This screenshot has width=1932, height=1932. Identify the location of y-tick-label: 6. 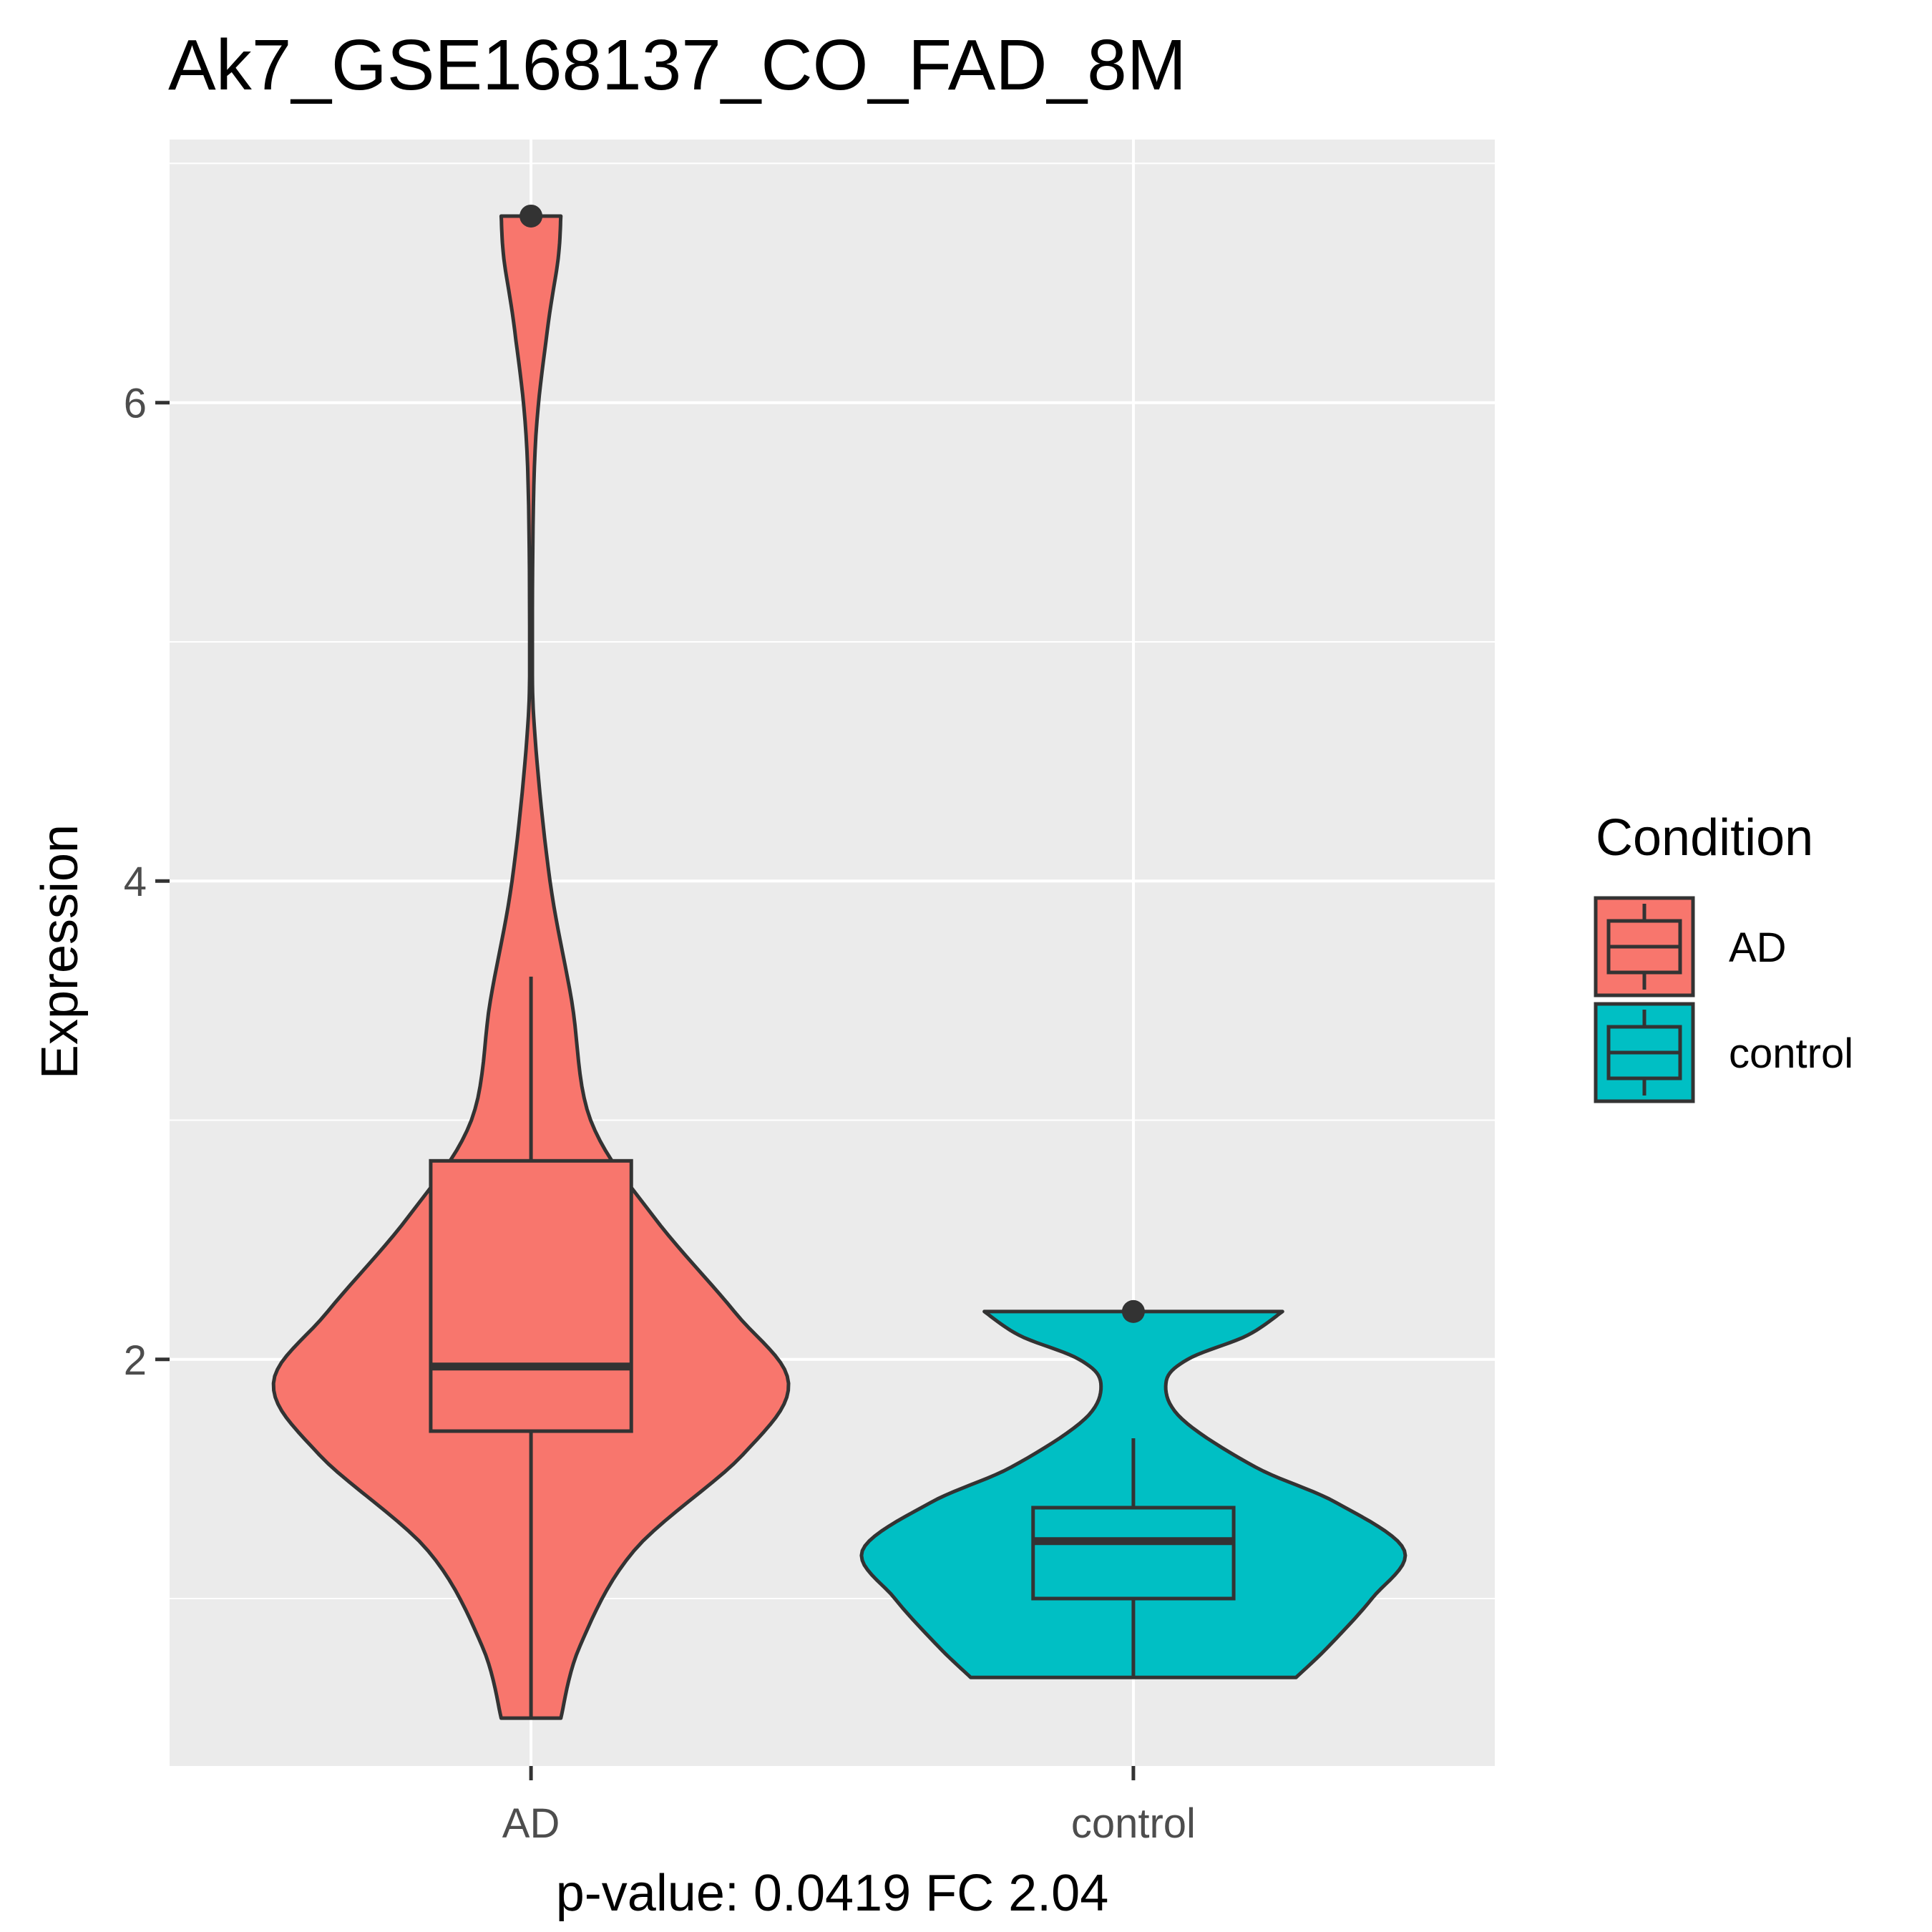
(135, 404).